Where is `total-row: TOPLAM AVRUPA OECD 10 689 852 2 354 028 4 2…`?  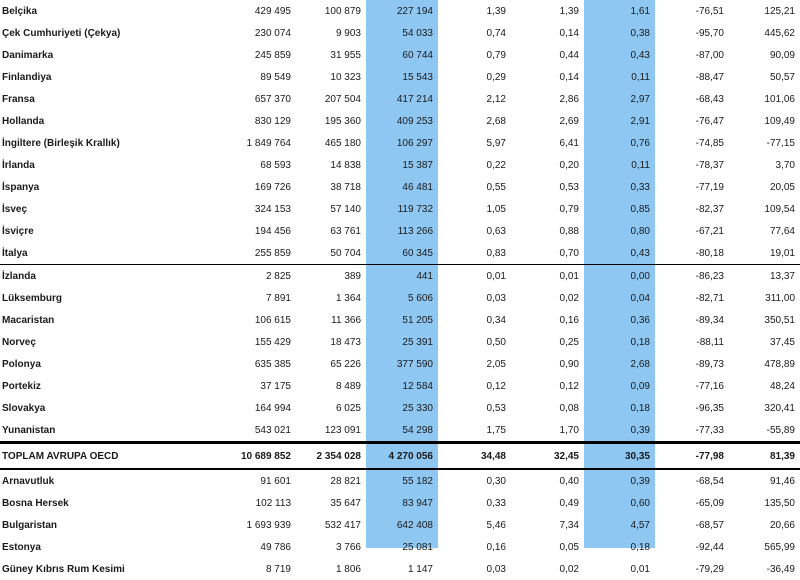 total-row: TOPLAM AVRUPA OECD 10 689 852 2 354 028 4 2… is located at coordinates (400, 455).